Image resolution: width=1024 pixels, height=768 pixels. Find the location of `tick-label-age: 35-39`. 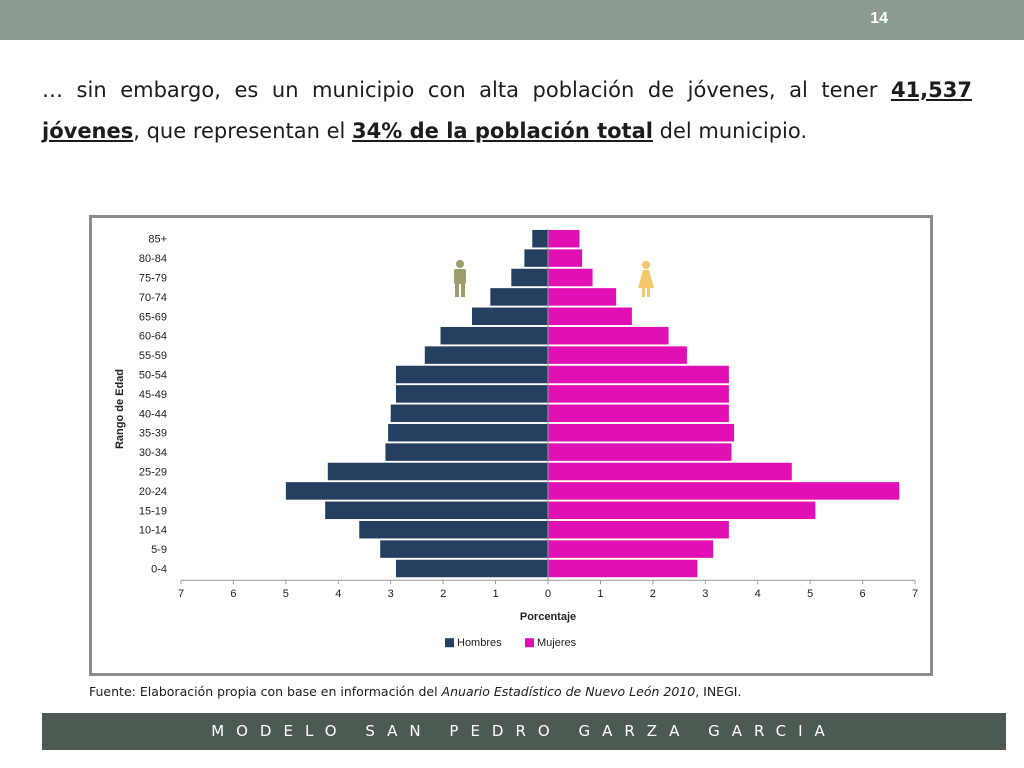

tick-label-age: 35-39 is located at coordinates (153, 434).